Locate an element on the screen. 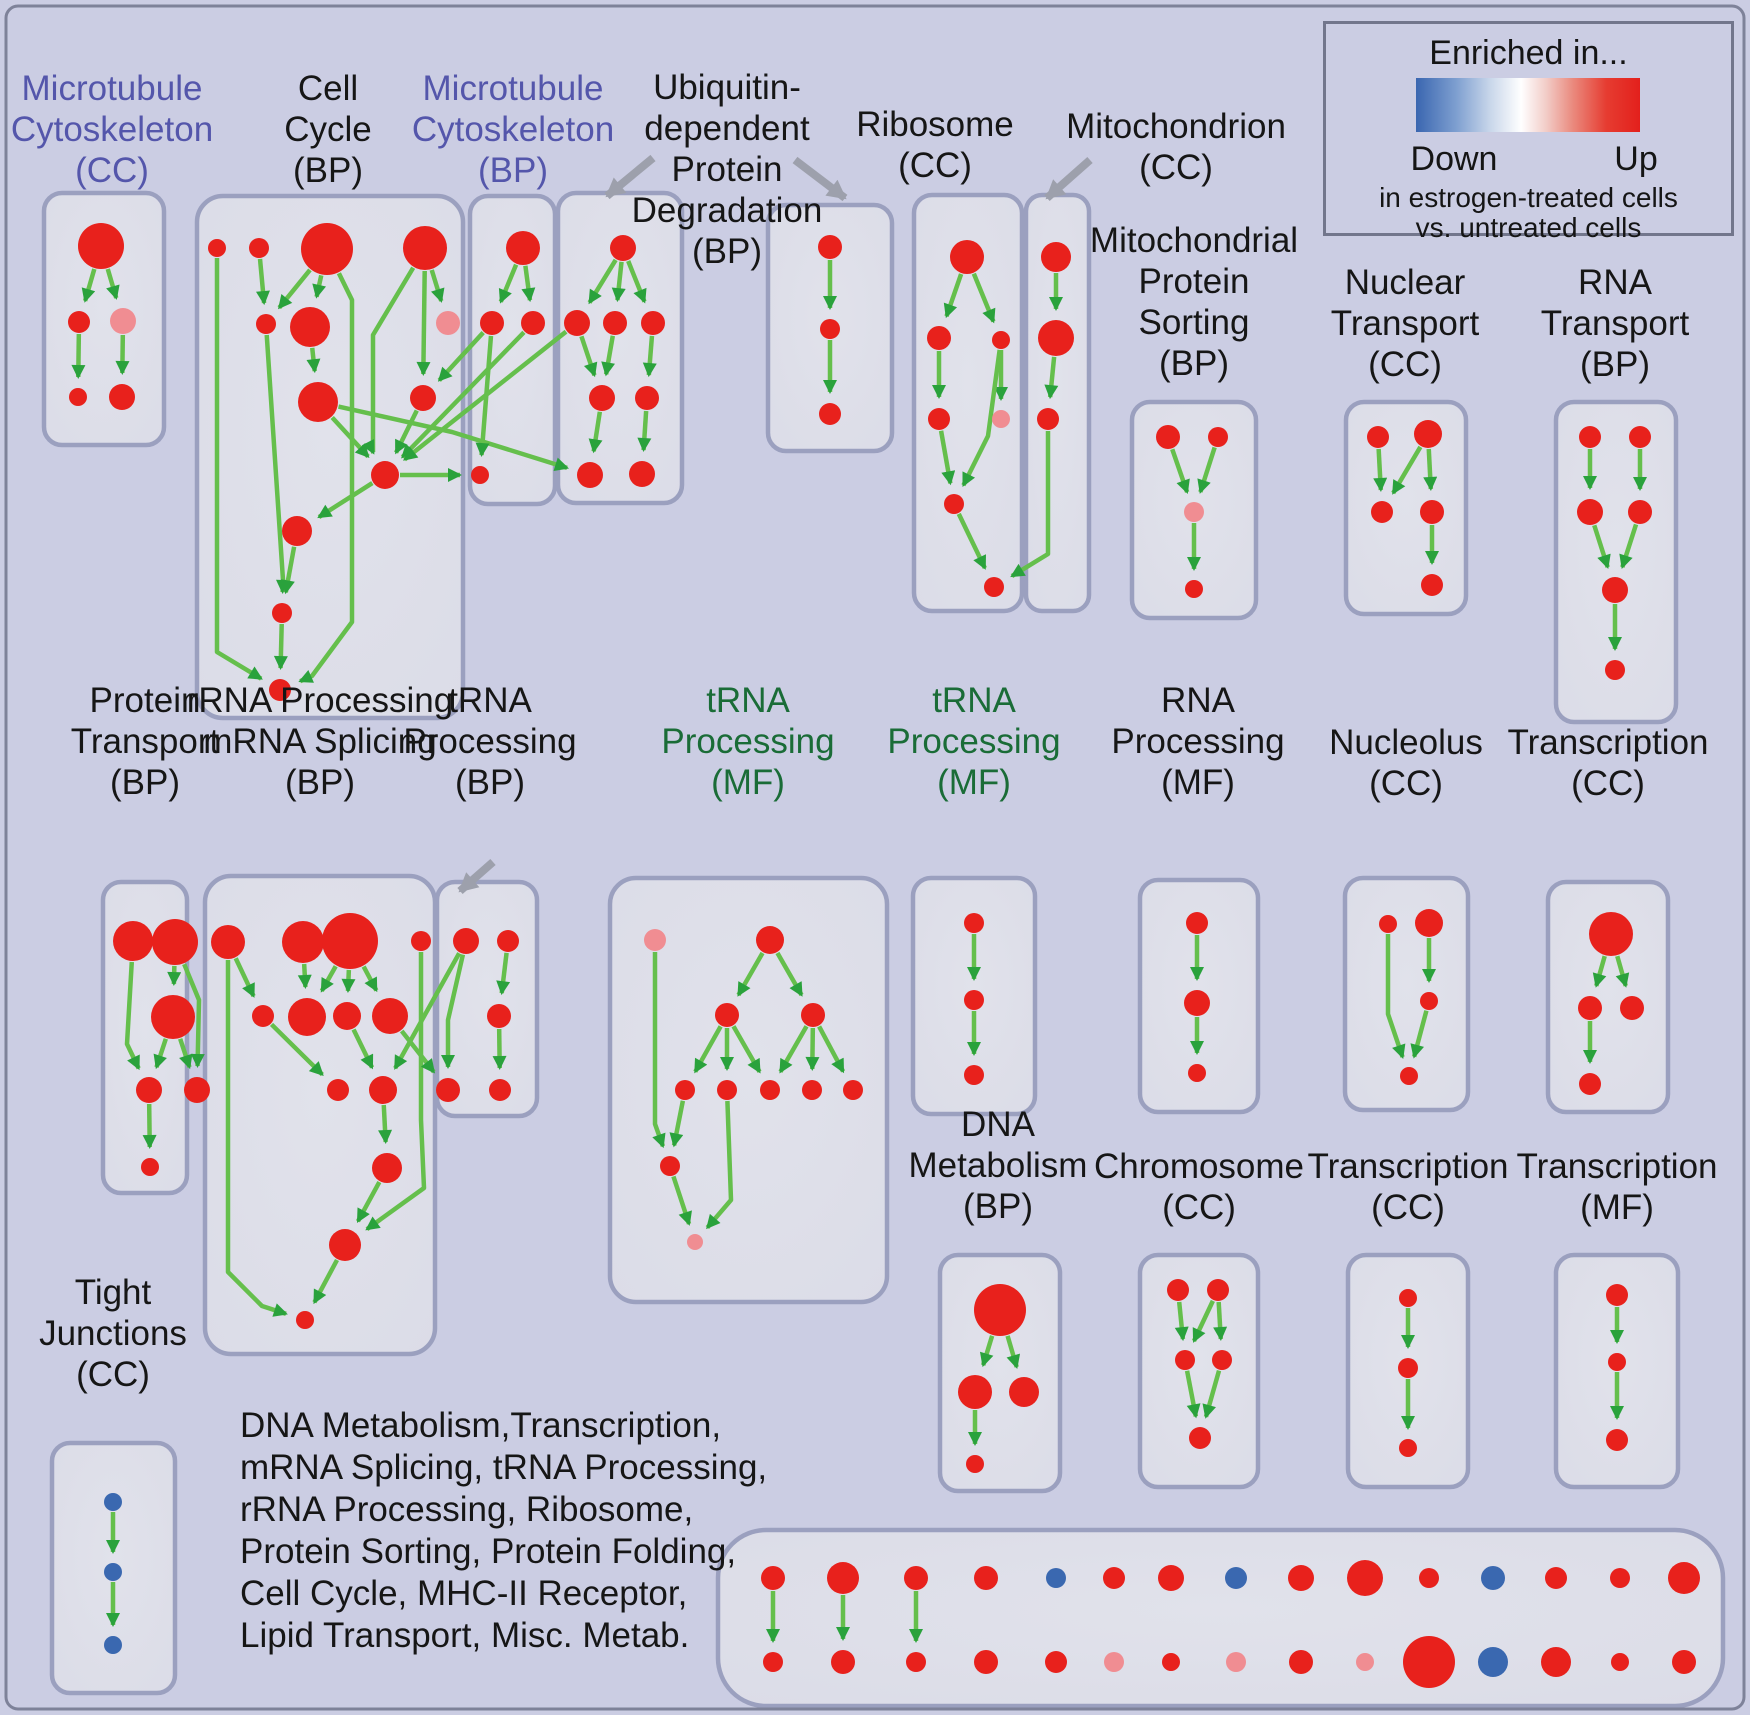 The width and height of the screenshot is (1750, 1715). cluster-label-rrna-mrna: rRNA Processing mRNA Splicing (BP) is located at coordinates (320, 741).